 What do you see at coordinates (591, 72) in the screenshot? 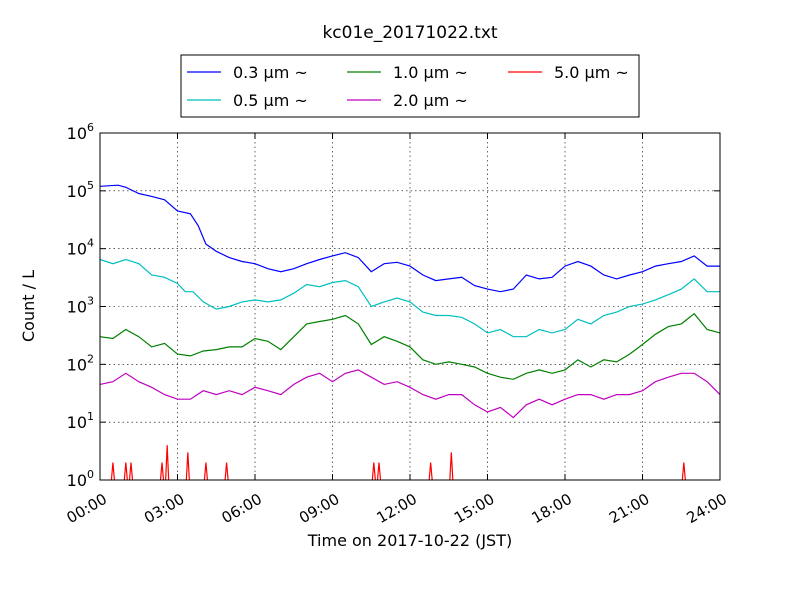
I see `legend-label: 5.0 μm ~` at bounding box center [591, 72].